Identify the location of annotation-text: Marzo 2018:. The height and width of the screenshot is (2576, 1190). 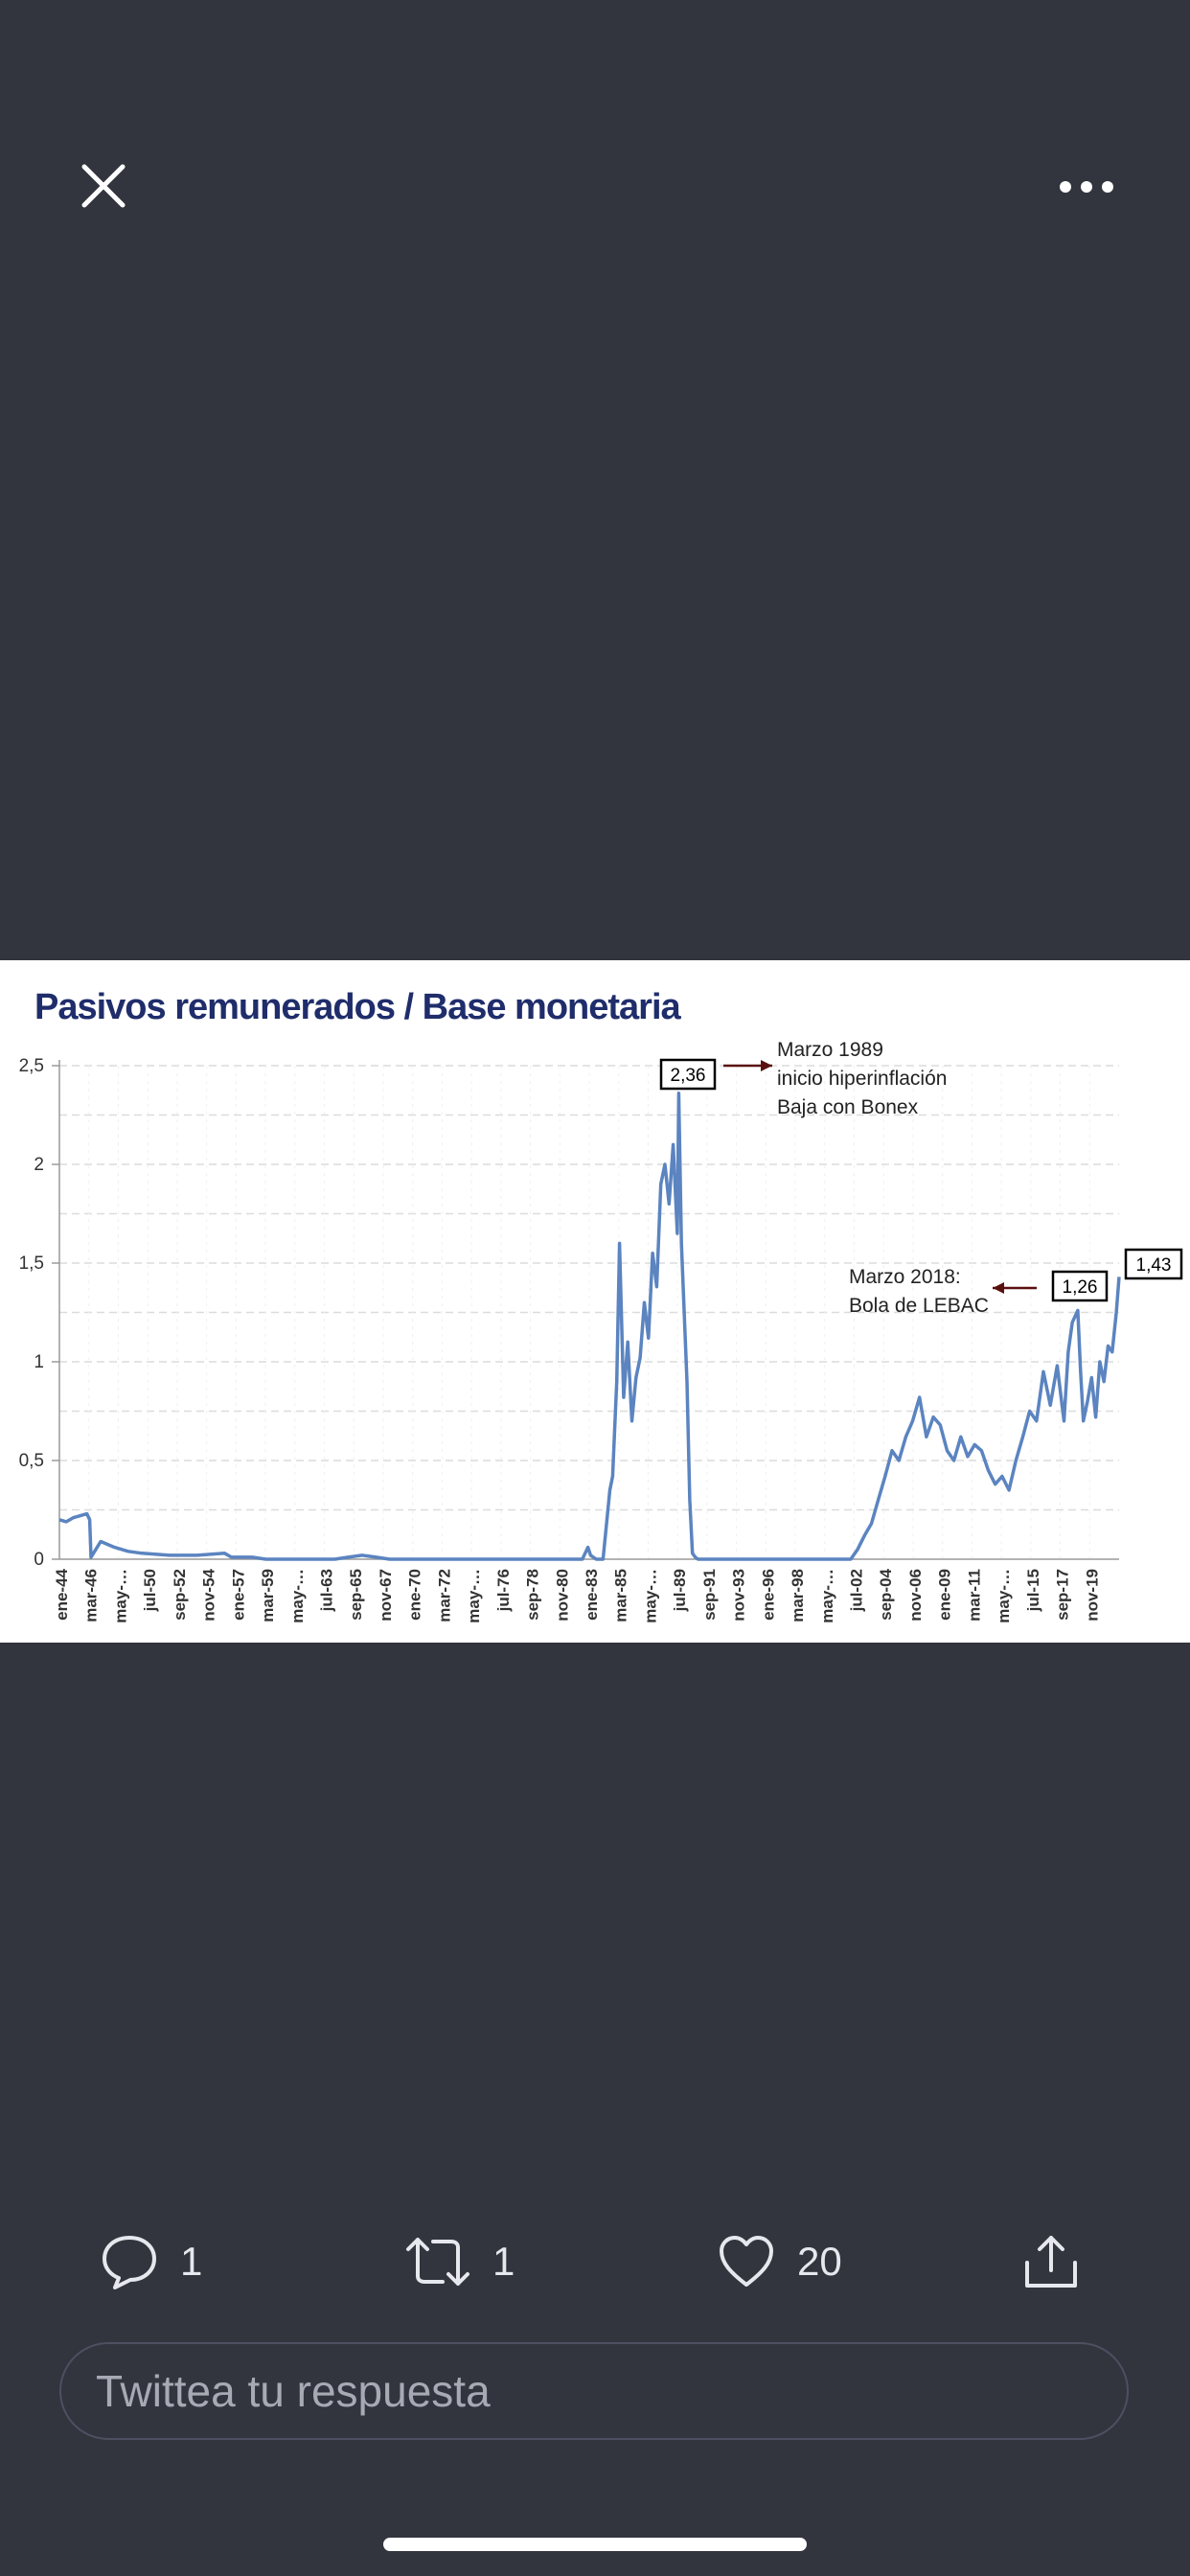
(905, 1277).